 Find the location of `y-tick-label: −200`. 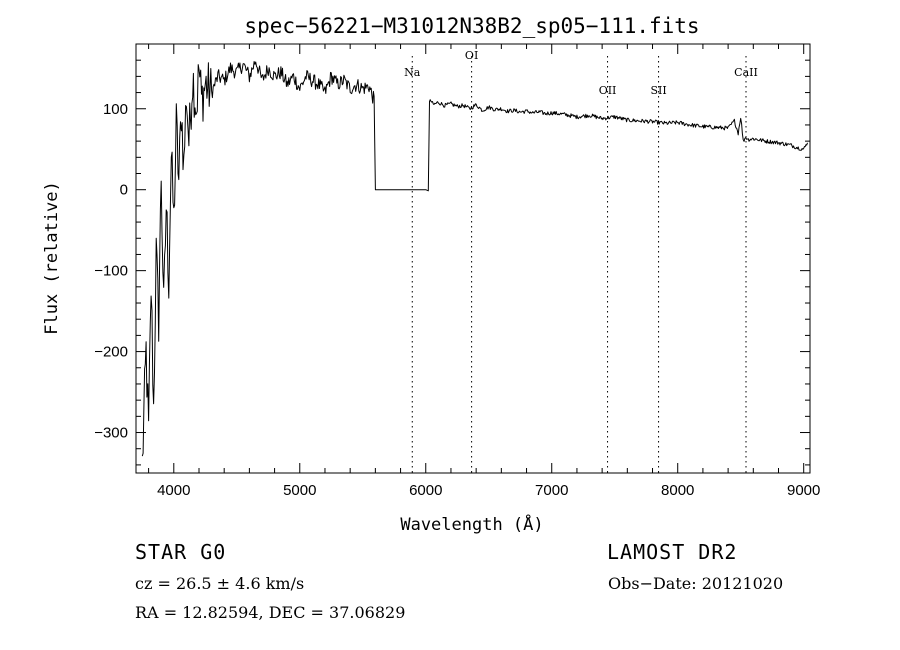

y-tick-label: −200 is located at coordinates (111, 352).